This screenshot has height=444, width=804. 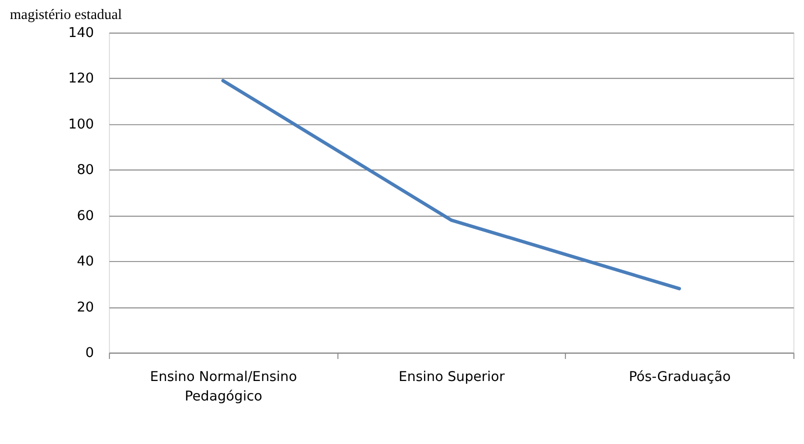 What do you see at coordinates (89, 353) in the screenshot?
I see `y-tick-label: 0` at bounding box center [89, 353].